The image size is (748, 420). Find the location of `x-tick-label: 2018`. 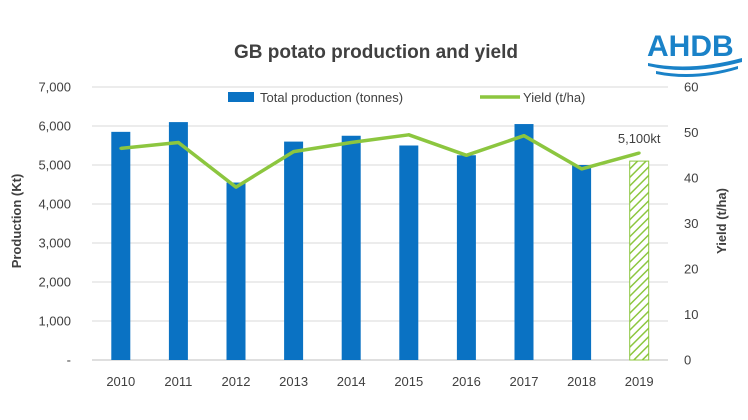

x-tick-label: 2018 is located at coordinates (581, 381).